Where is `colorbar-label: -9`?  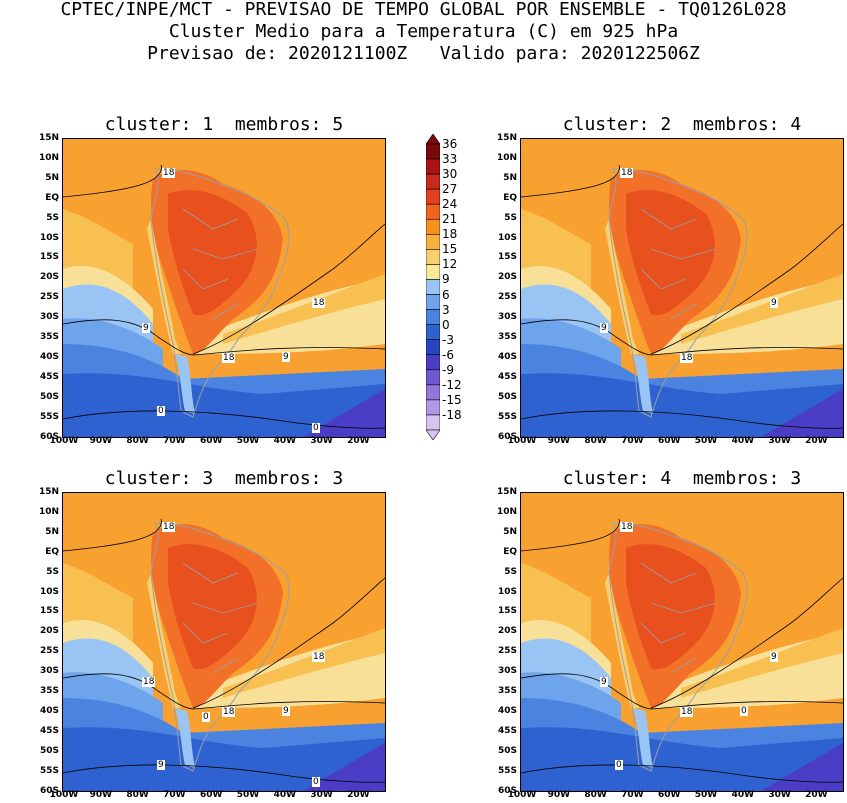 colorbar-label: -9 is located at coordinates (448, 369).